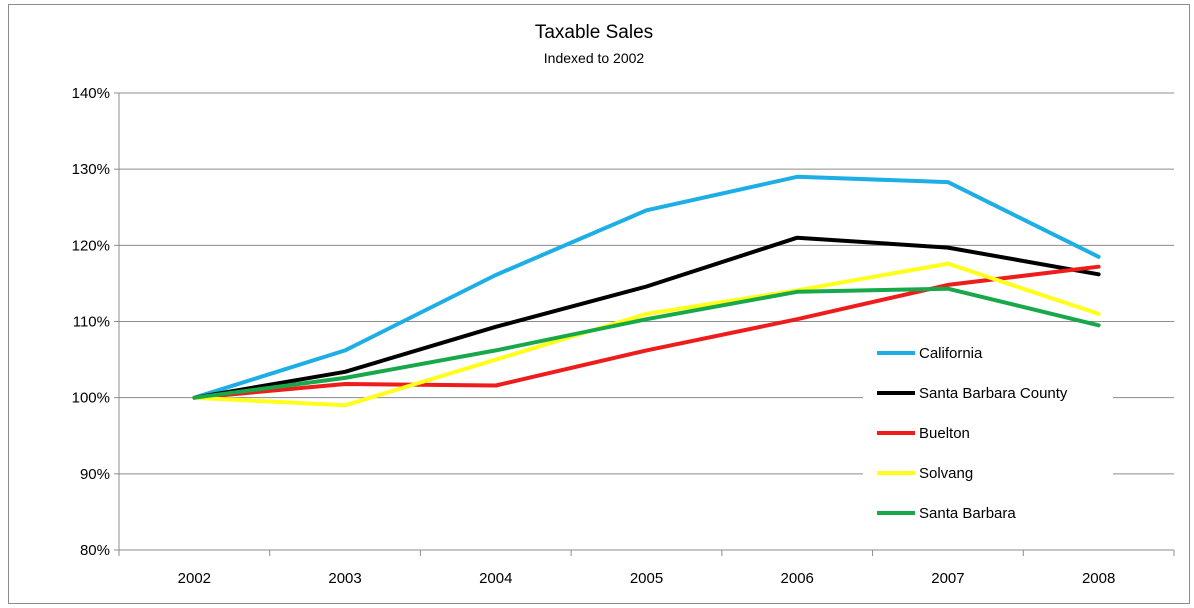  Describe the element at coordinates (91, 169) in the screenshot. I see `y-tick-label: 130%` at that location.